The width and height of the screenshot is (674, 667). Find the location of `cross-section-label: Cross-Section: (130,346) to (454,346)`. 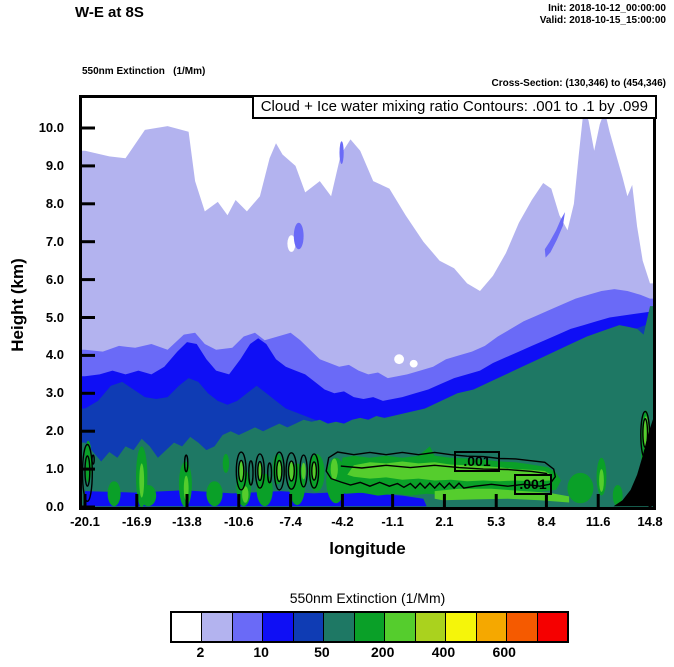

cross-section-label: Cross-Section: (130,346) to (454,346) is located at coordinates (578, 83).